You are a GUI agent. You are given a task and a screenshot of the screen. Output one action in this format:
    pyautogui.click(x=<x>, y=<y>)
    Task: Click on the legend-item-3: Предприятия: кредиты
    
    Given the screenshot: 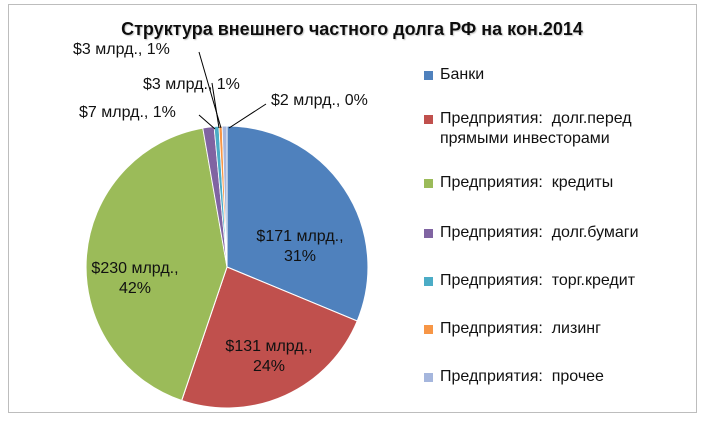 What is the action you would take?
    pyautogui.click(x=539, y=183)
    